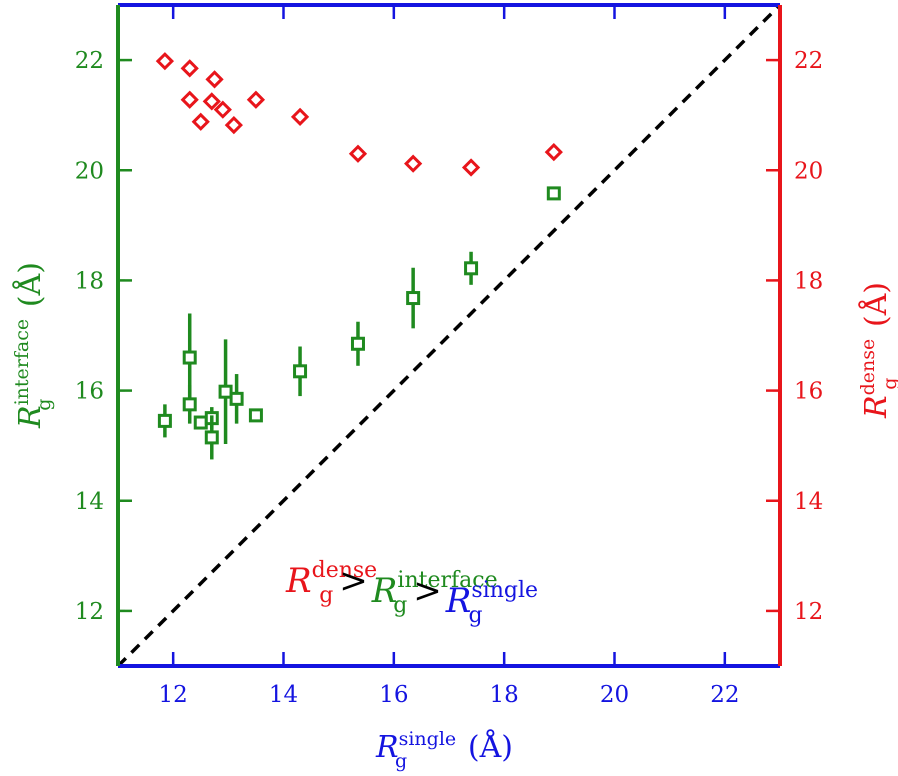 The height and width of the screenshot is (776, 898). I want to click on y-right-tick-label: 22, so click(808, 61).